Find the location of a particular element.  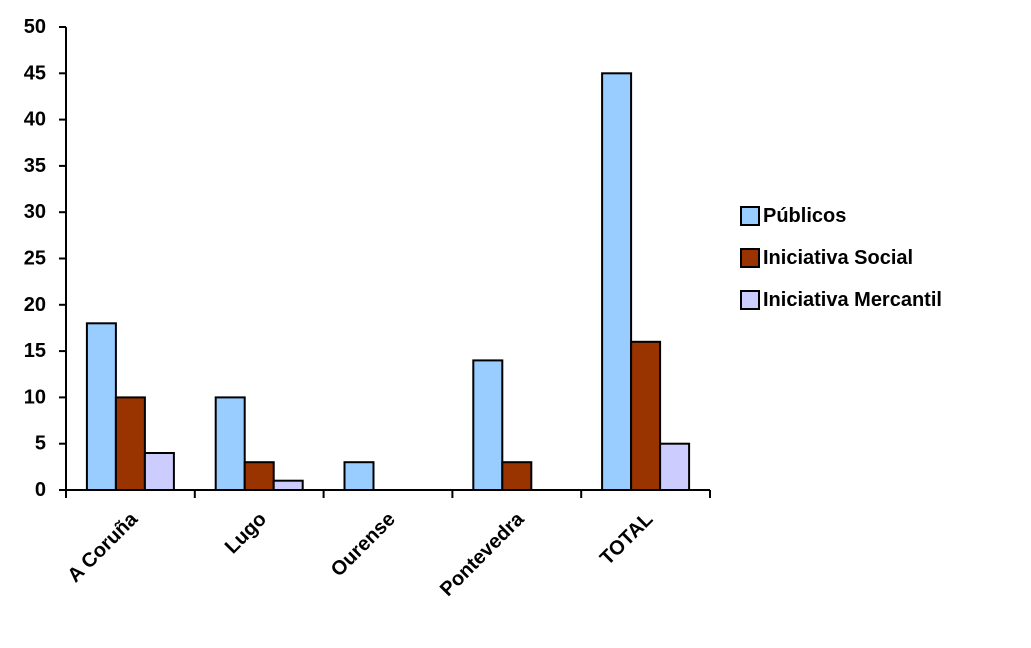

y-tick-label: 50 is located at coordinates (35, 27).